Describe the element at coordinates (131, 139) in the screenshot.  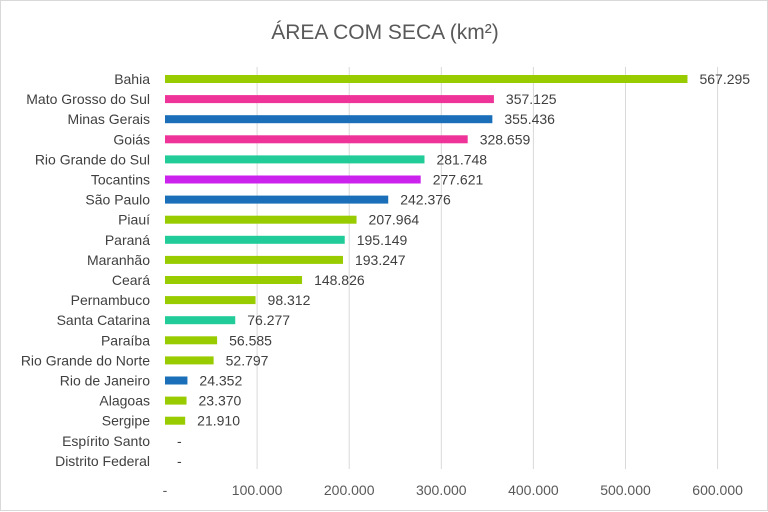
I see `category-label: Goiás` at that location.